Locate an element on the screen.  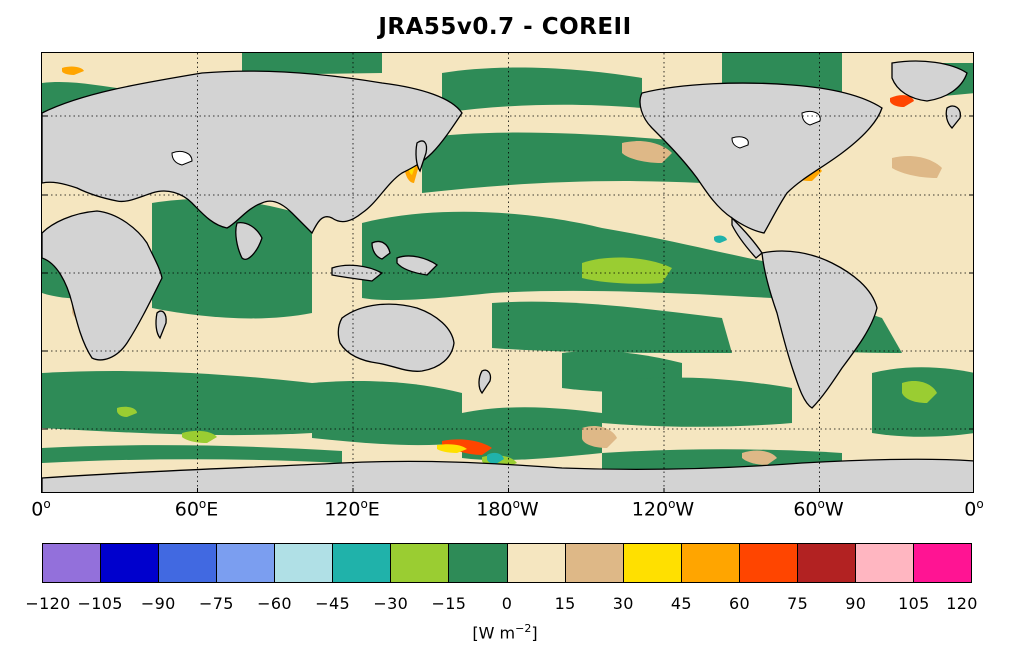
colorbar-tick-label: 120 is located at coordinates (962, 603).